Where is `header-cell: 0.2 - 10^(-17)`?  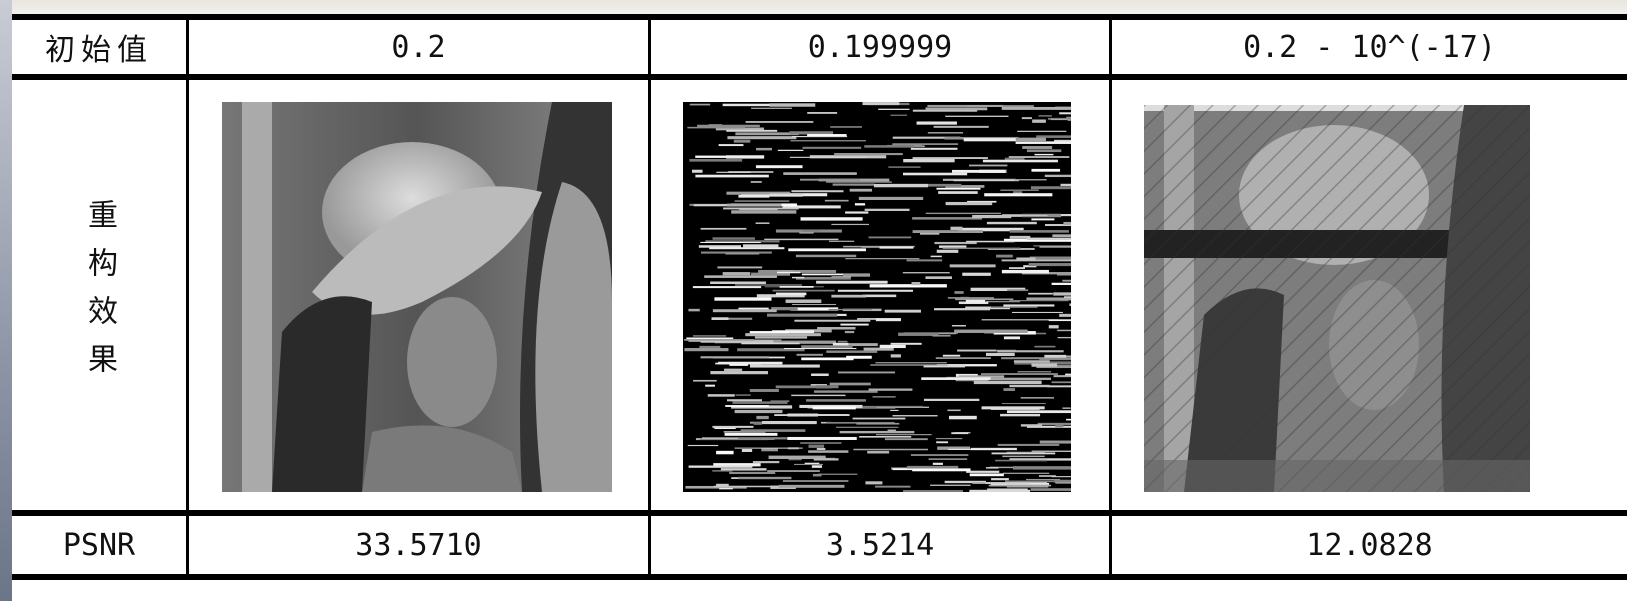
header-cell: 0.2 - 10^(-17) is located at coordinates (1369, 47).